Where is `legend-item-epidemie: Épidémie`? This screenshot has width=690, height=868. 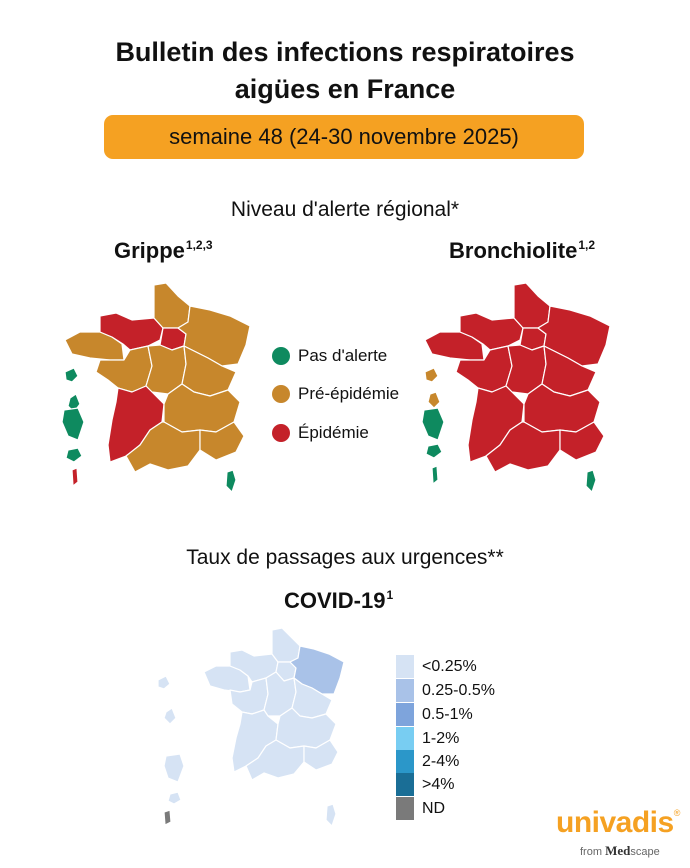 legend-item-epidemie: Épidémie is located at coordinates (320, 433).